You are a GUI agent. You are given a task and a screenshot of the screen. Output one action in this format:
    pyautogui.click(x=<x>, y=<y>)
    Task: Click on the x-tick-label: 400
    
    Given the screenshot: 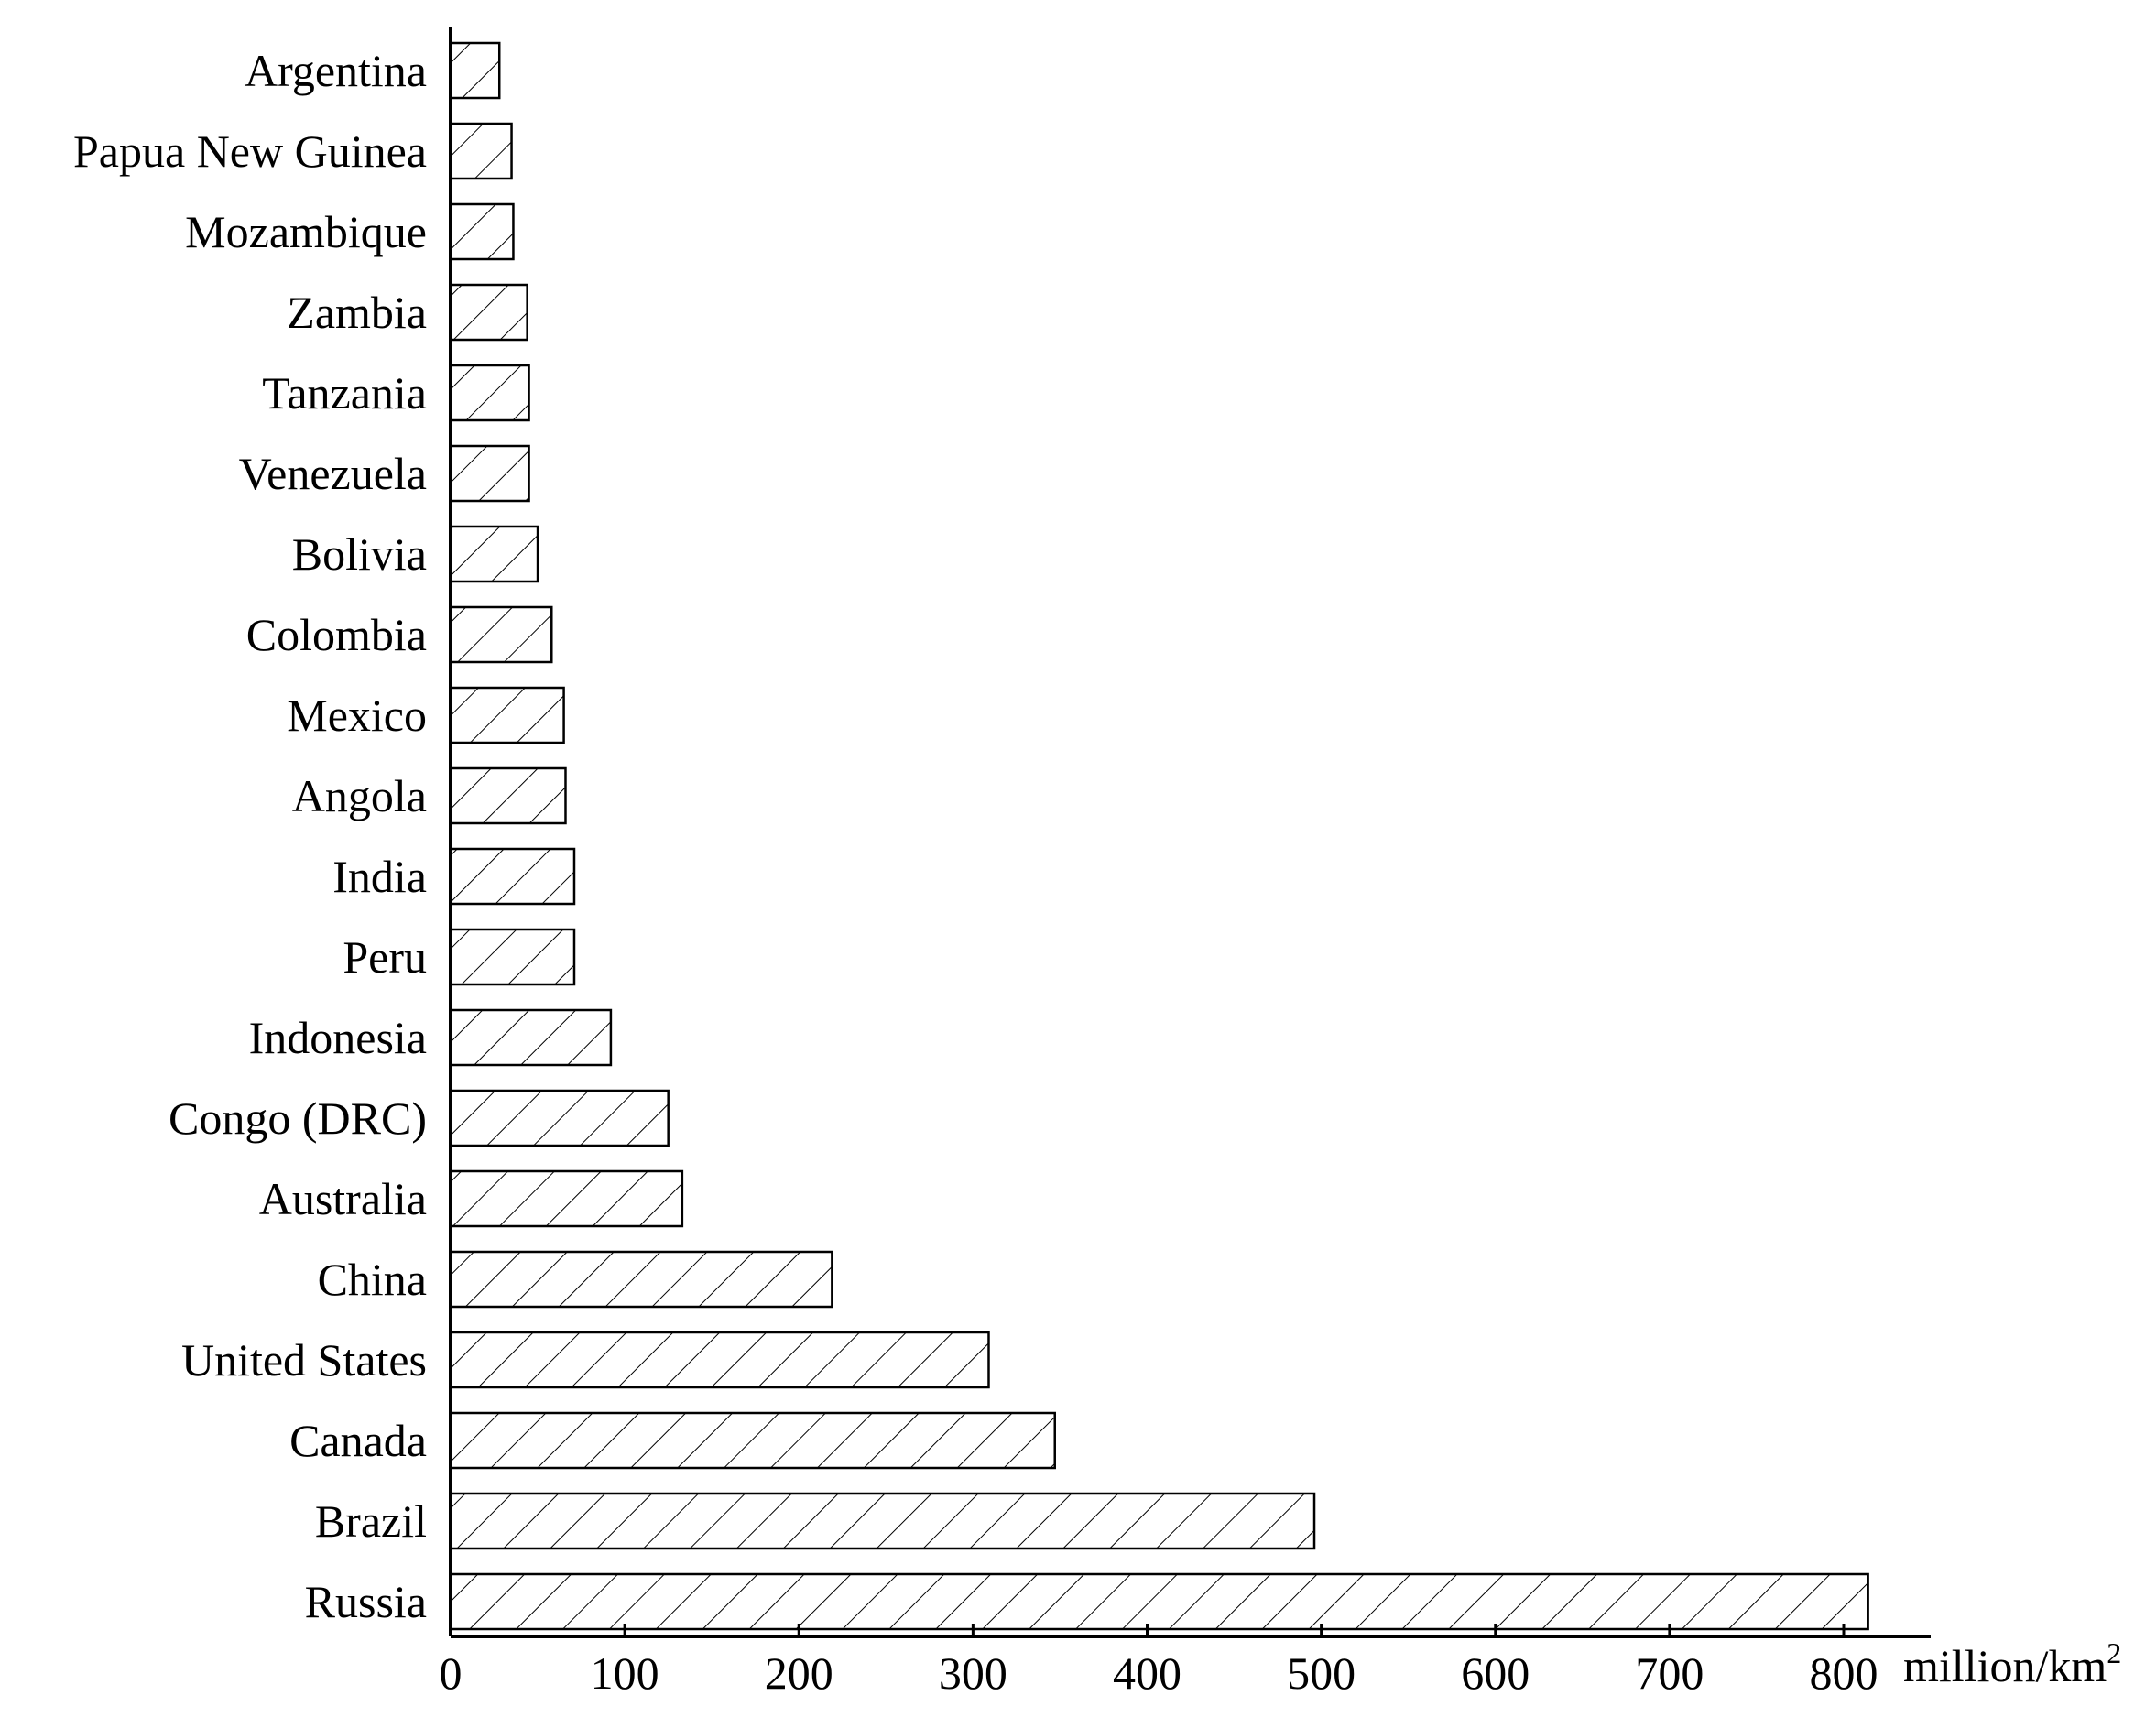 What is the action you would take?
    pyautogui.click(x=1147, y=1673)
    